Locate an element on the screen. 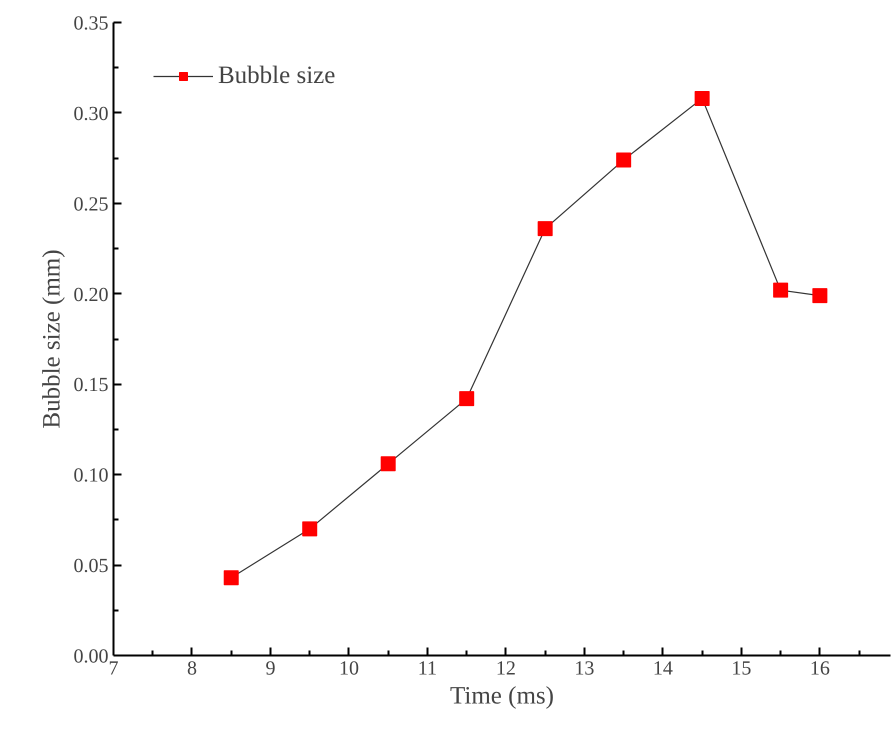  x-tick-label: 8 is located at coordinates (191, 669).